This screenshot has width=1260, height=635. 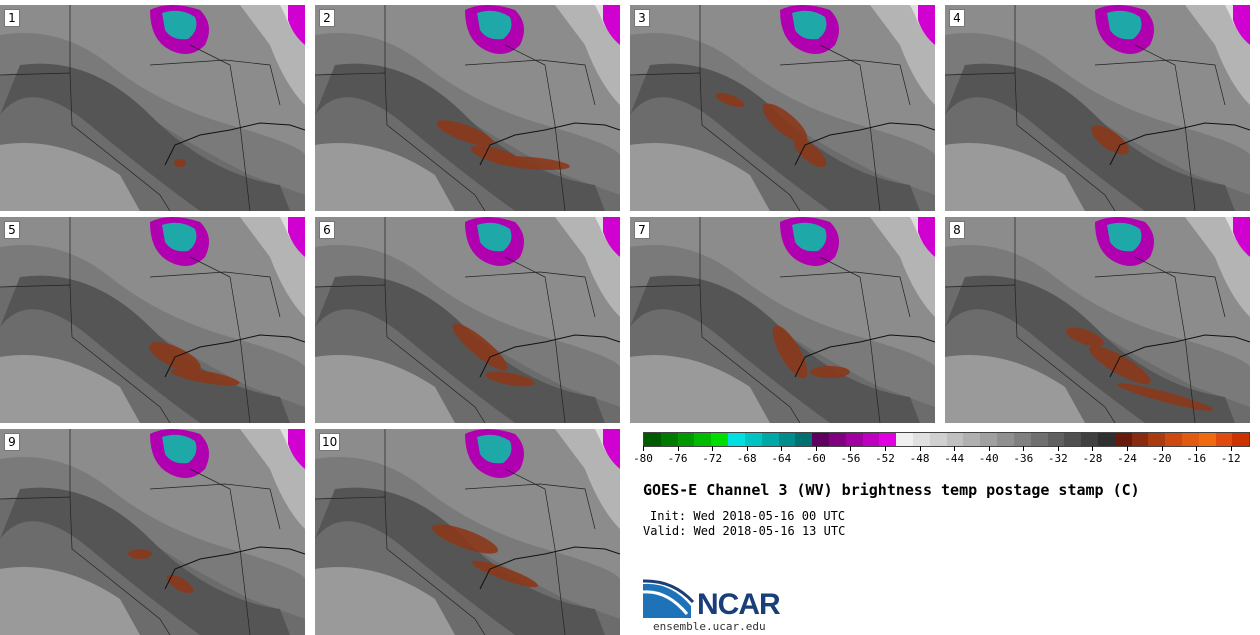 What do you see at coordinates (748, 516) in the screenshot?
I see `init-time: Init: Wed 2018-05-16 00 UTC` at bounding box center [748, 516].